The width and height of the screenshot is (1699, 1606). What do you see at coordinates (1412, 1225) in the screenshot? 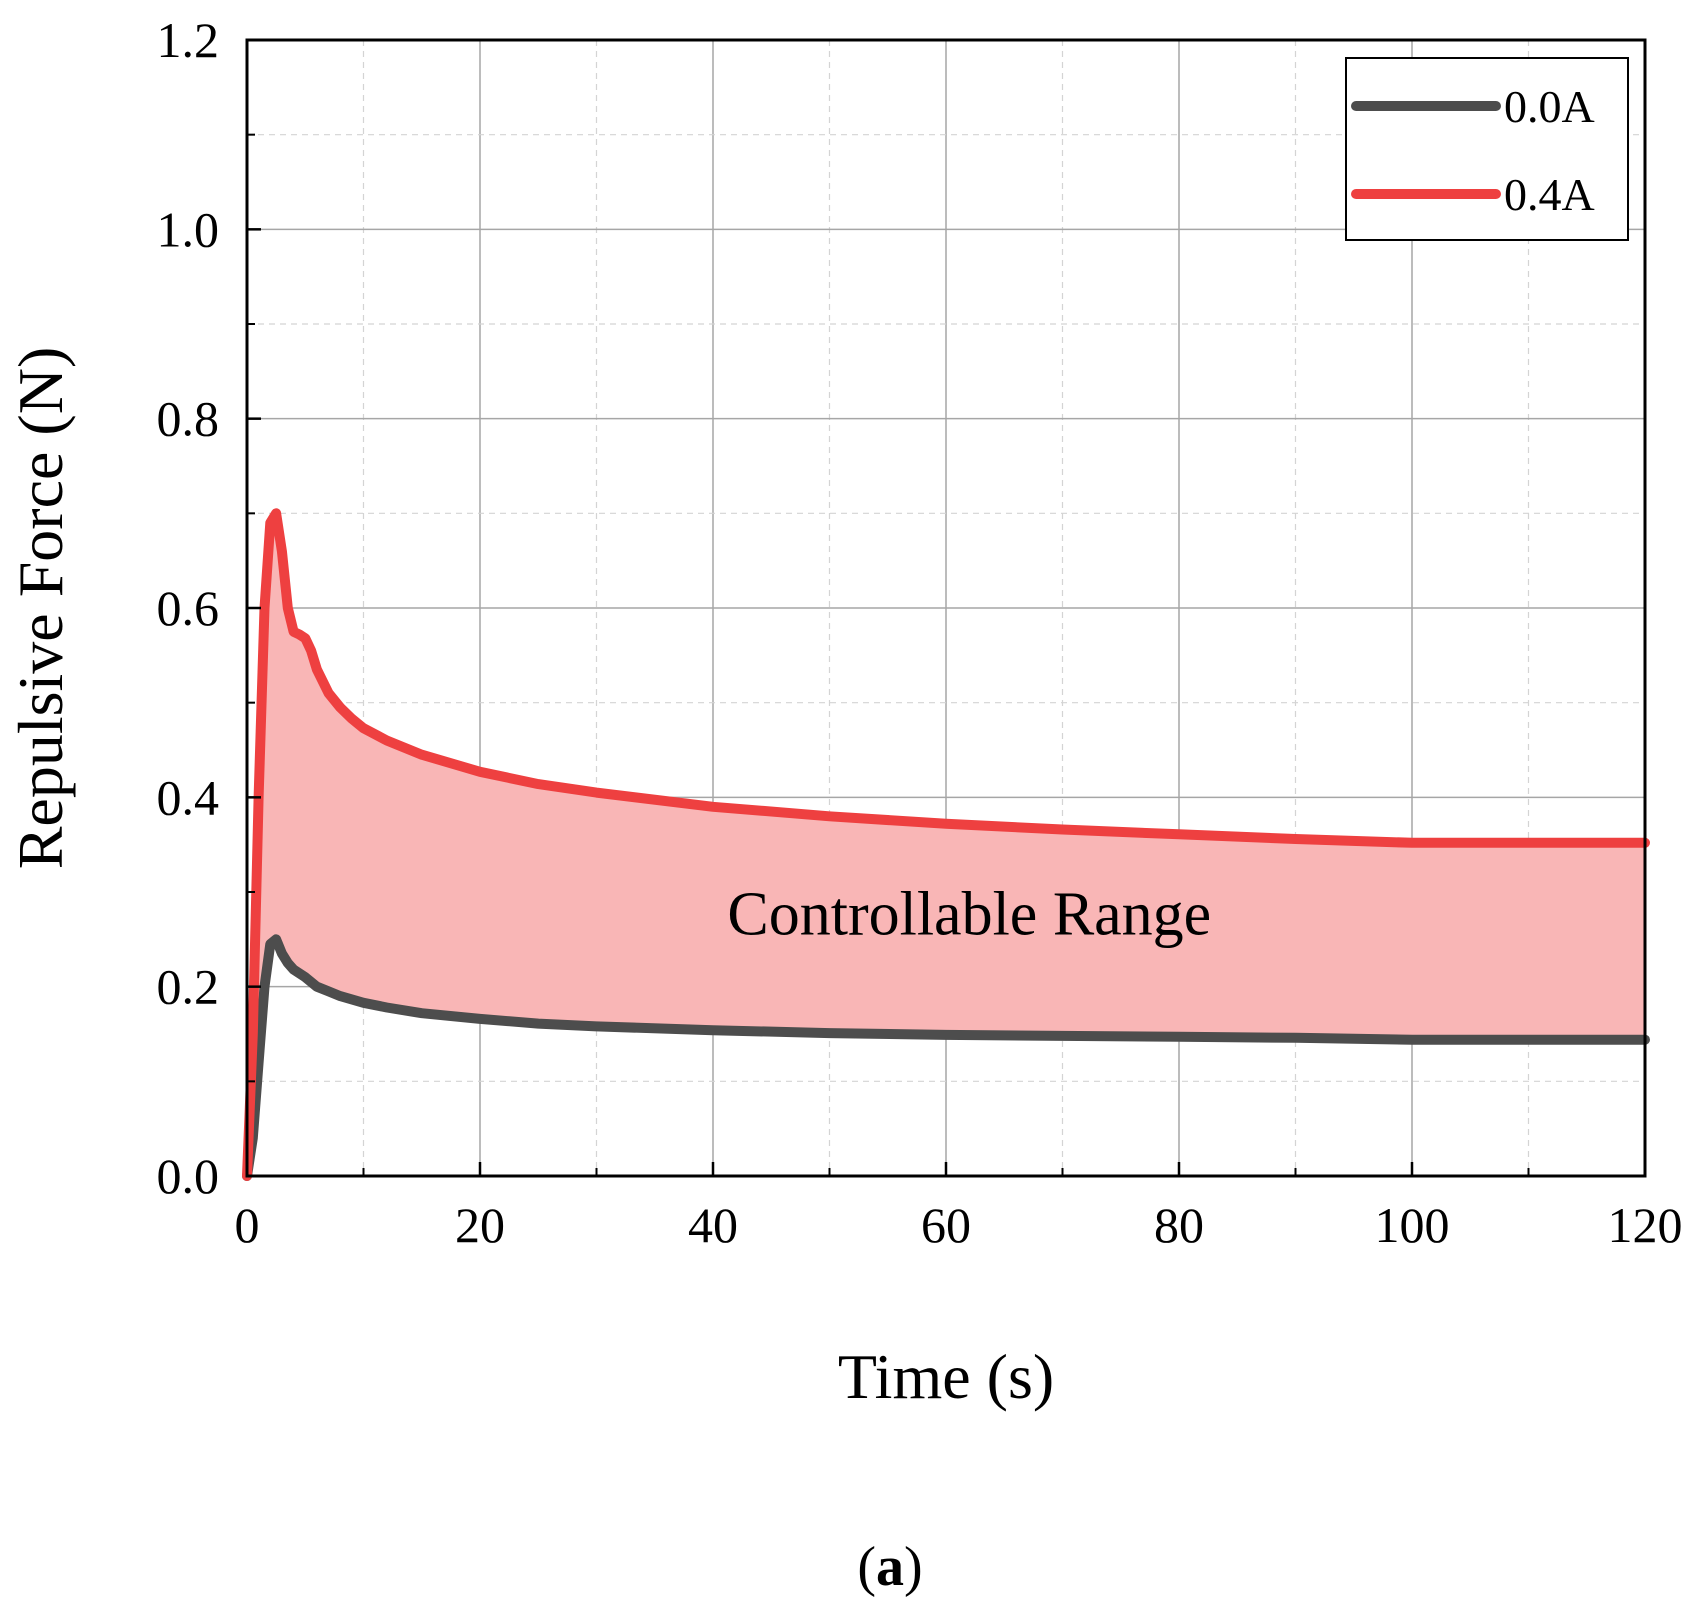
I see `x-tick-label: 100` at bounding box center [1412, 1225].